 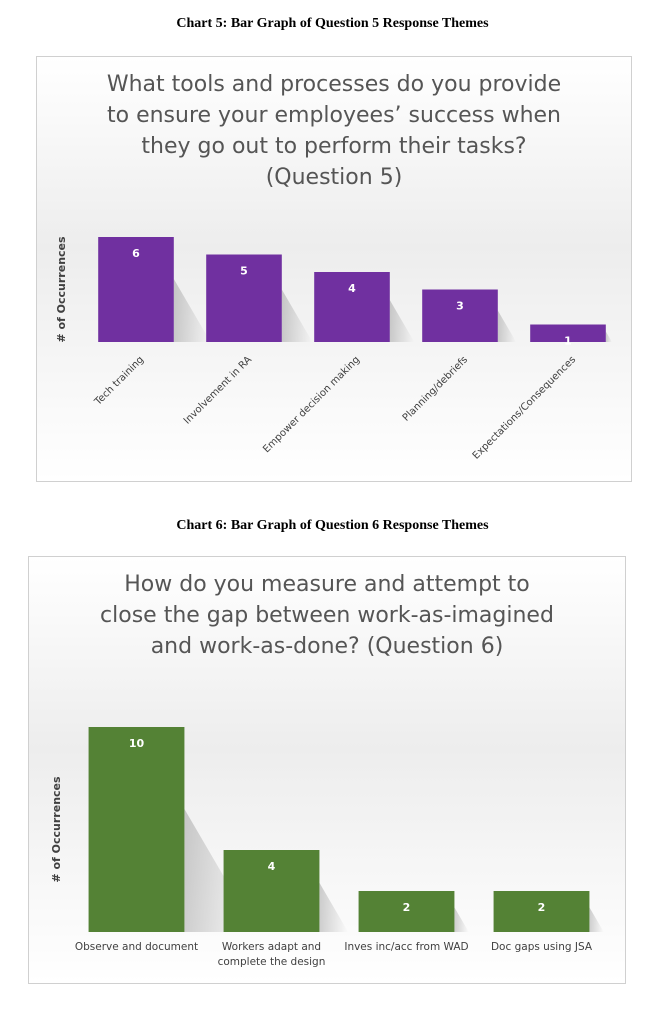 I want to click on chart5-data-label: 1, so click(x=568, y=341).